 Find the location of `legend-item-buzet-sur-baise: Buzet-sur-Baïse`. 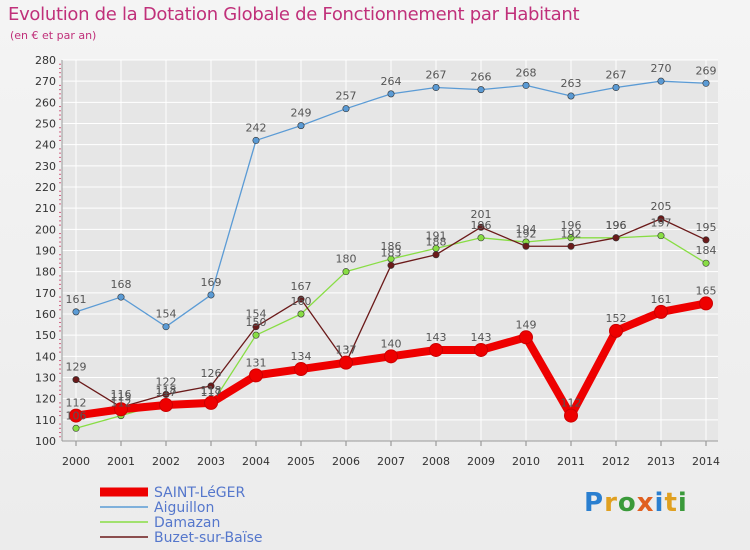

legend-item-buzet-sur-baise: Buzet-sur-Baïse is located at coordinates (181, 538).